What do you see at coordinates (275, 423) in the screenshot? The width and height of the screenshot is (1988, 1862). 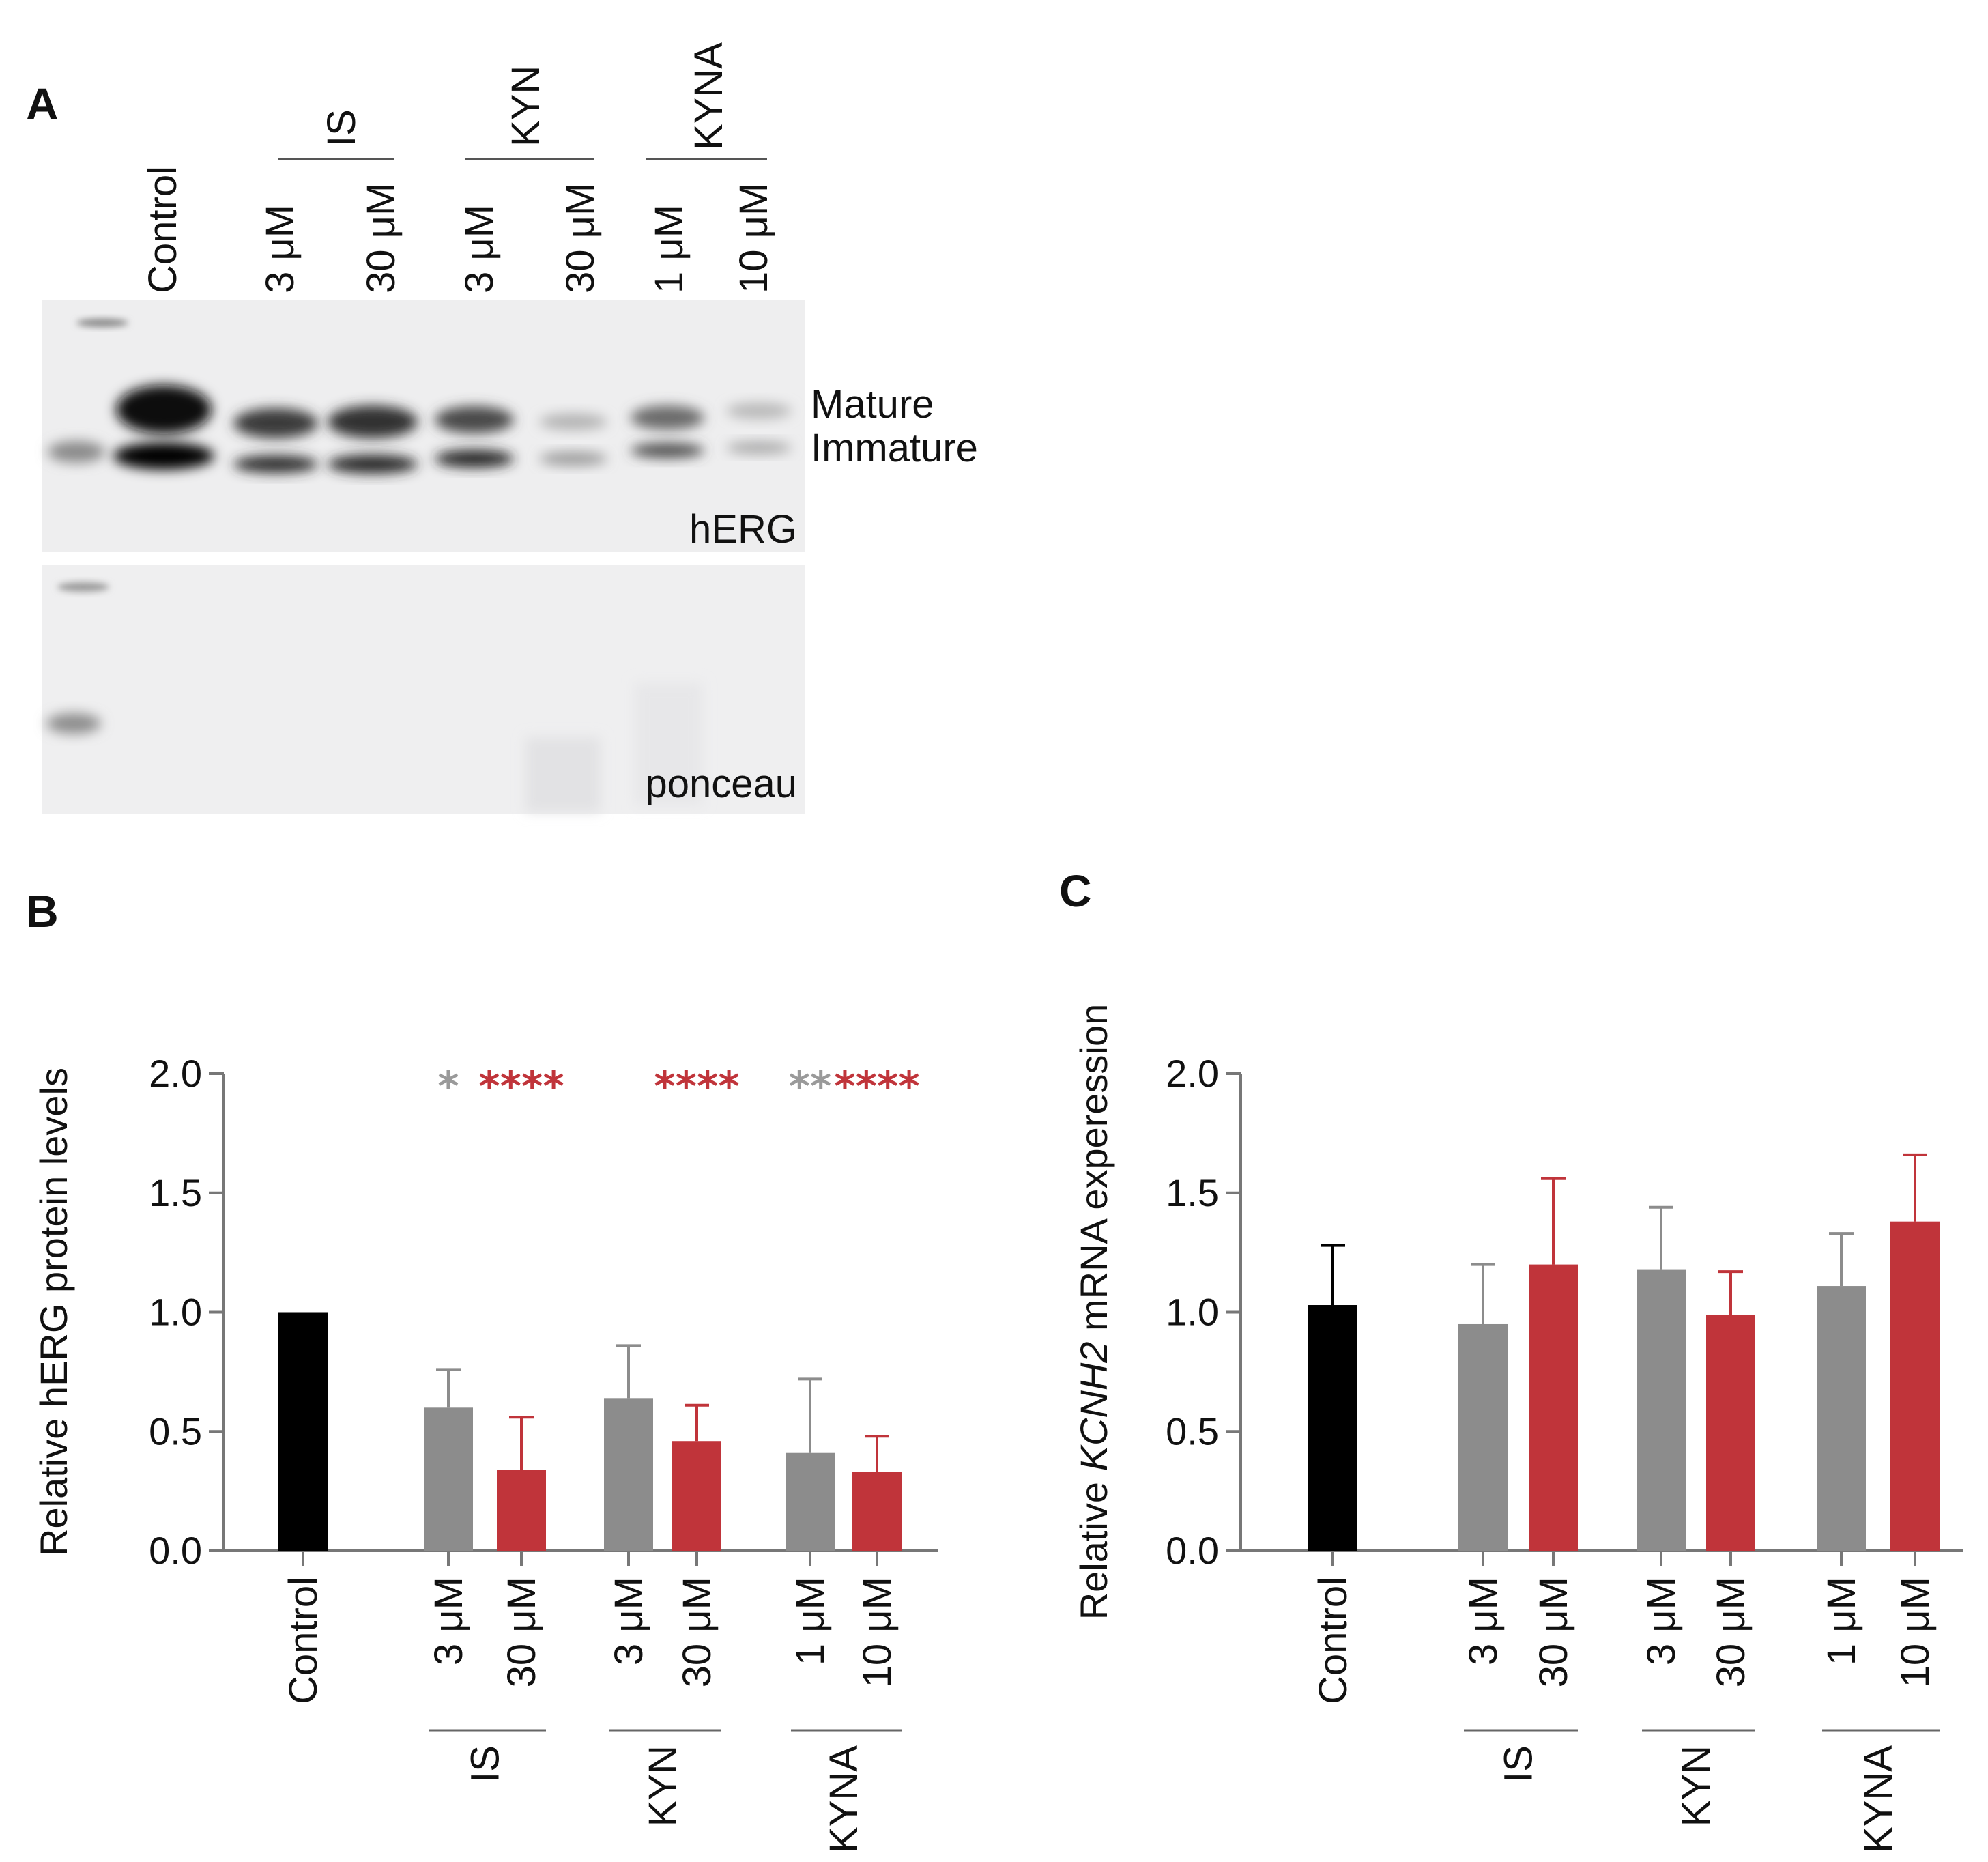 I see `mature-band-is-low` at bounding box center [275, 423].